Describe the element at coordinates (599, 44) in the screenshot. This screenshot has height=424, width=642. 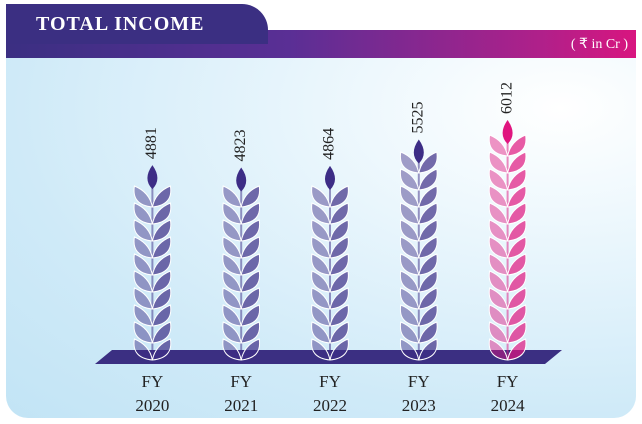
I see `unit-label: ( ₹ in Cr )` at that location.